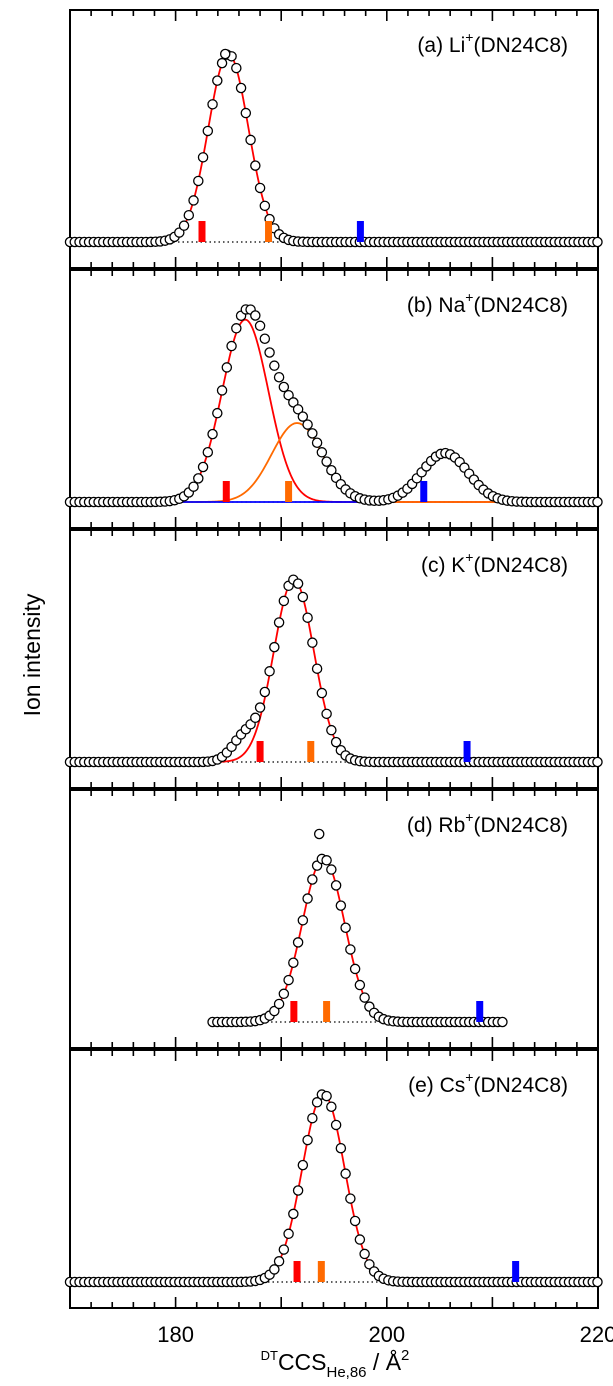 This screenshot has height=1386, width=613. What do you see at coordinates (32, 654) in the screenshot?
I see `y-axis-label: Ion intensity` at bounding box center [32, 654].